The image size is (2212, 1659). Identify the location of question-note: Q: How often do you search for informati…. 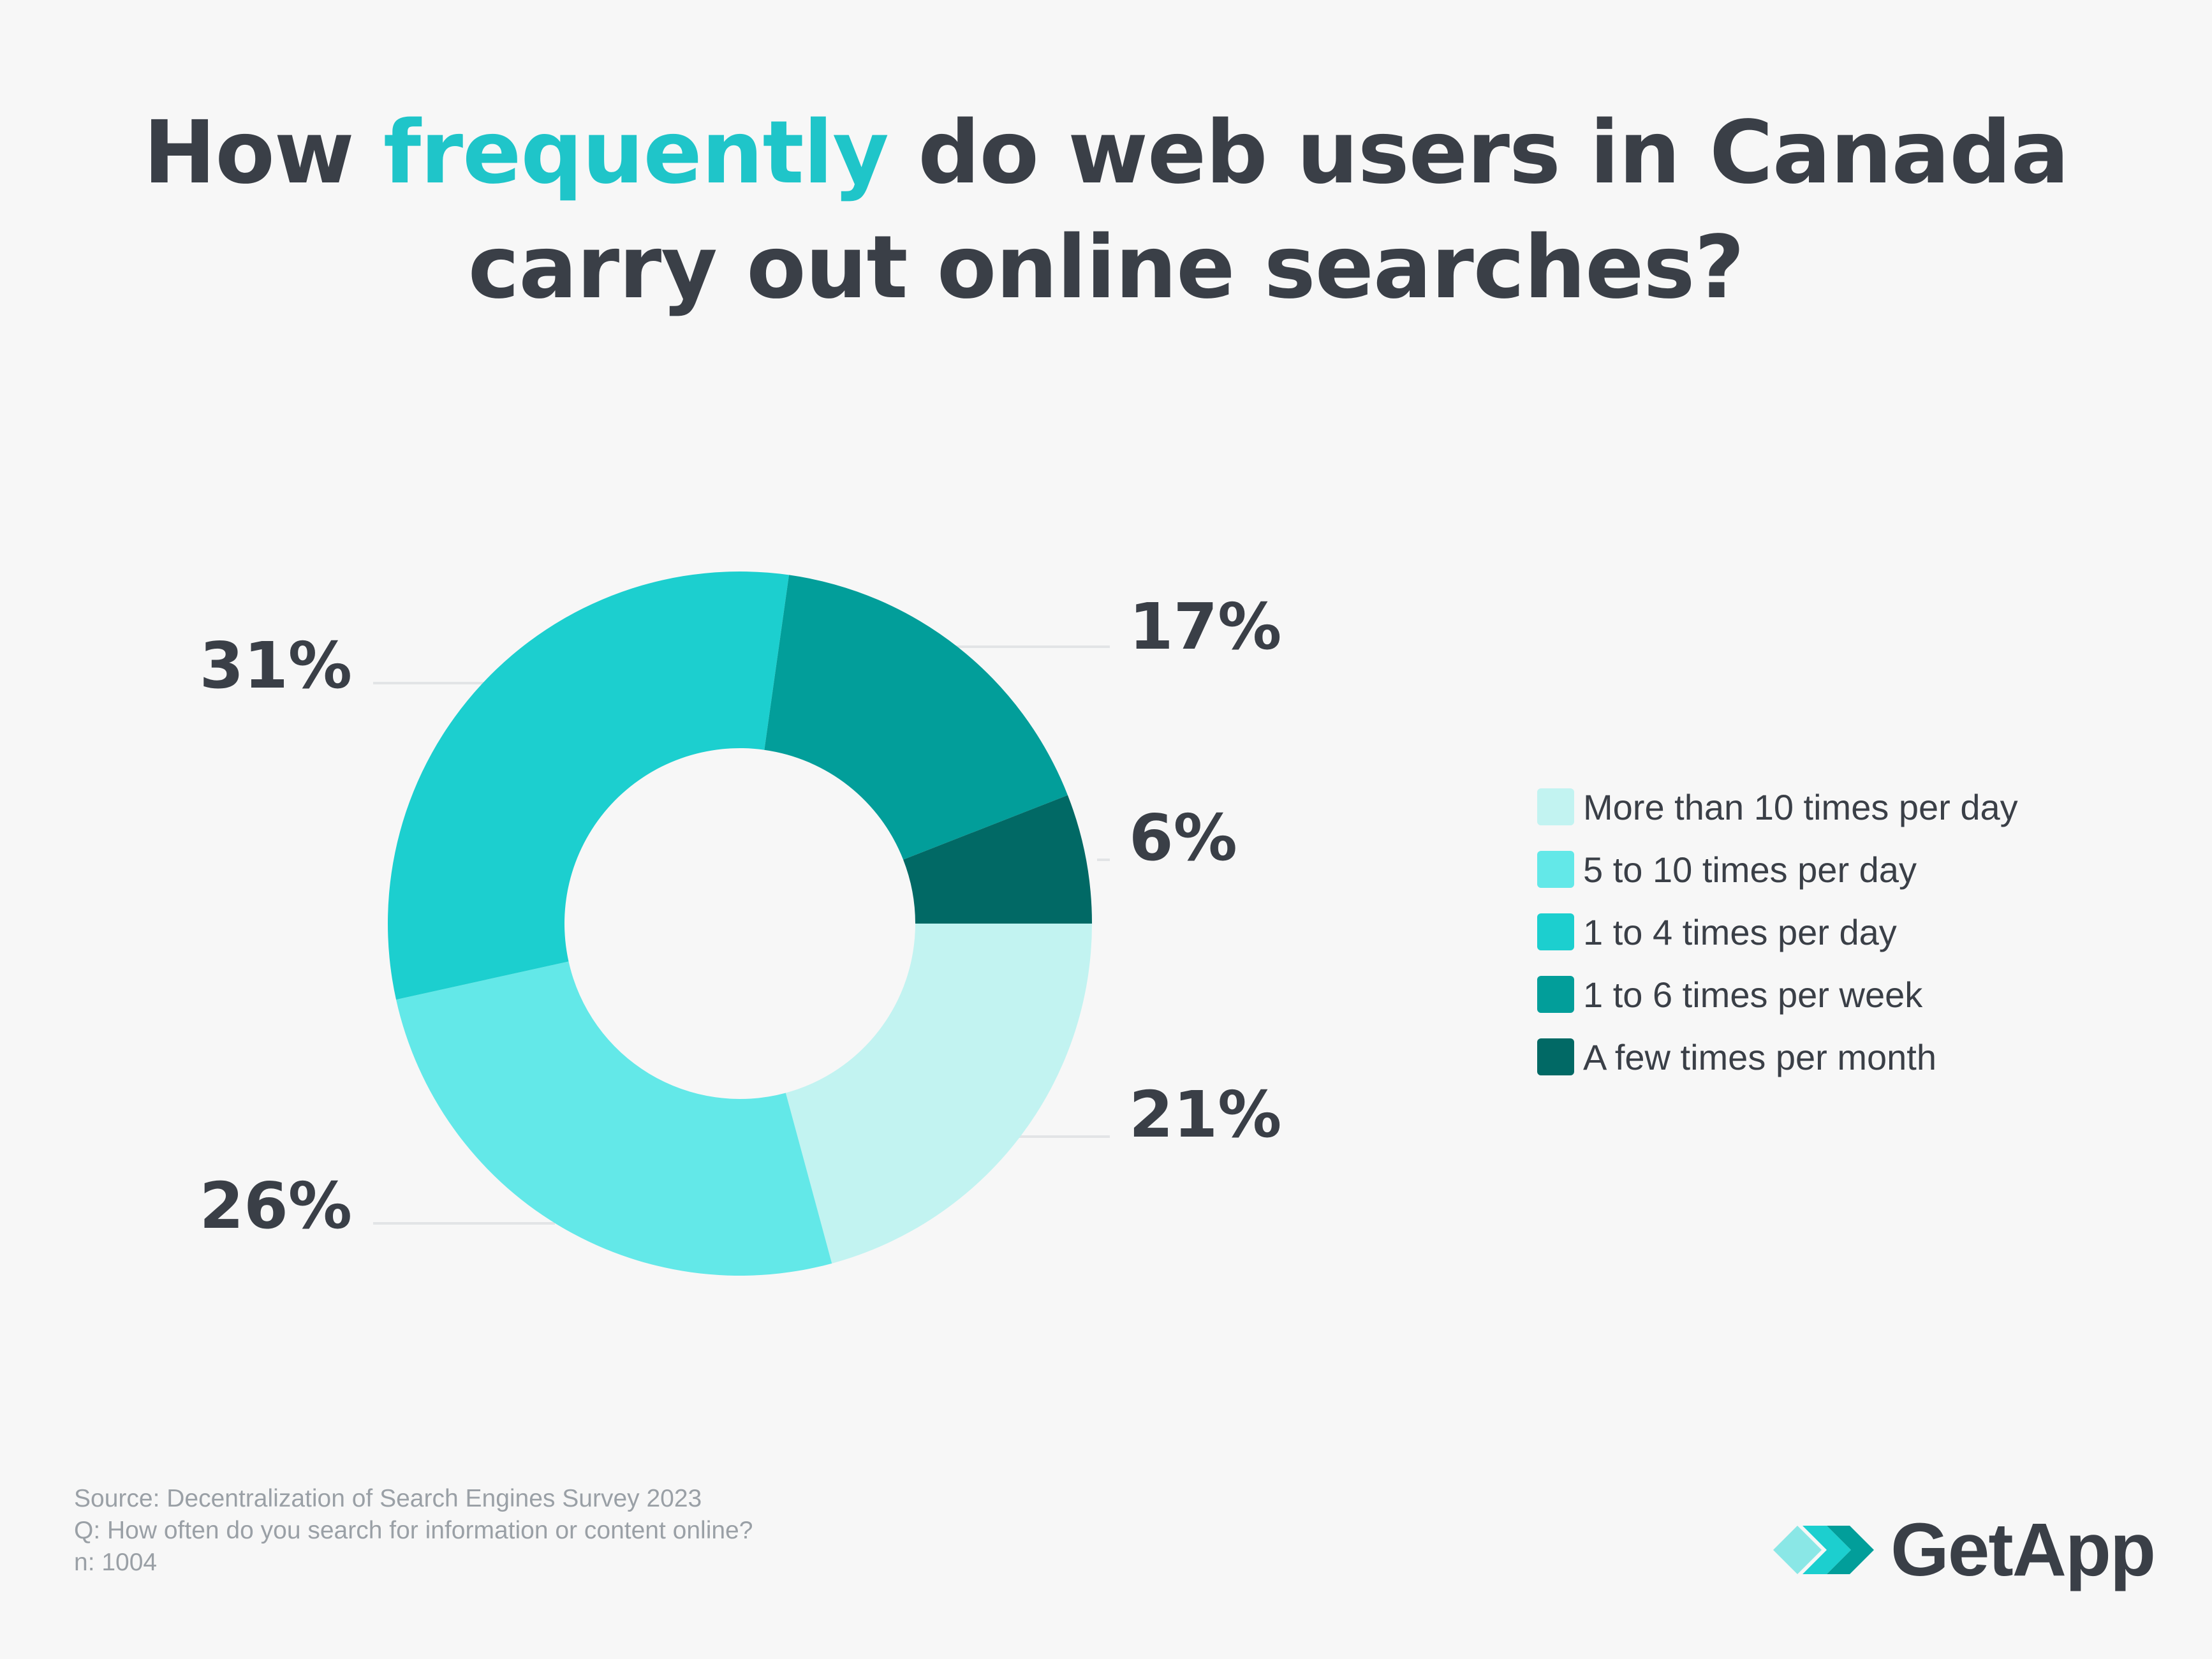
(414, 1531).